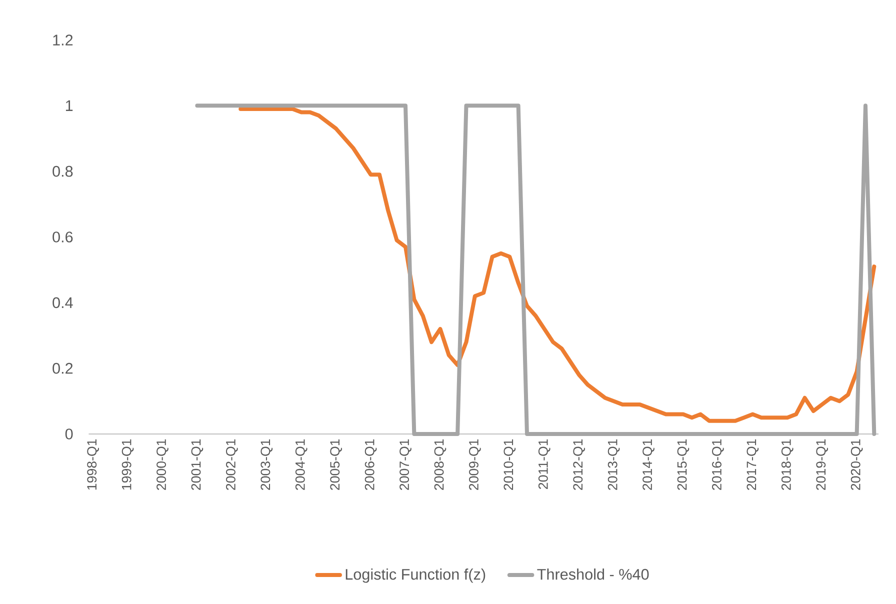  Describe the element at coordinates (62, 368) in the screenshot. I see `y-tick-label: 0.2` at that location.